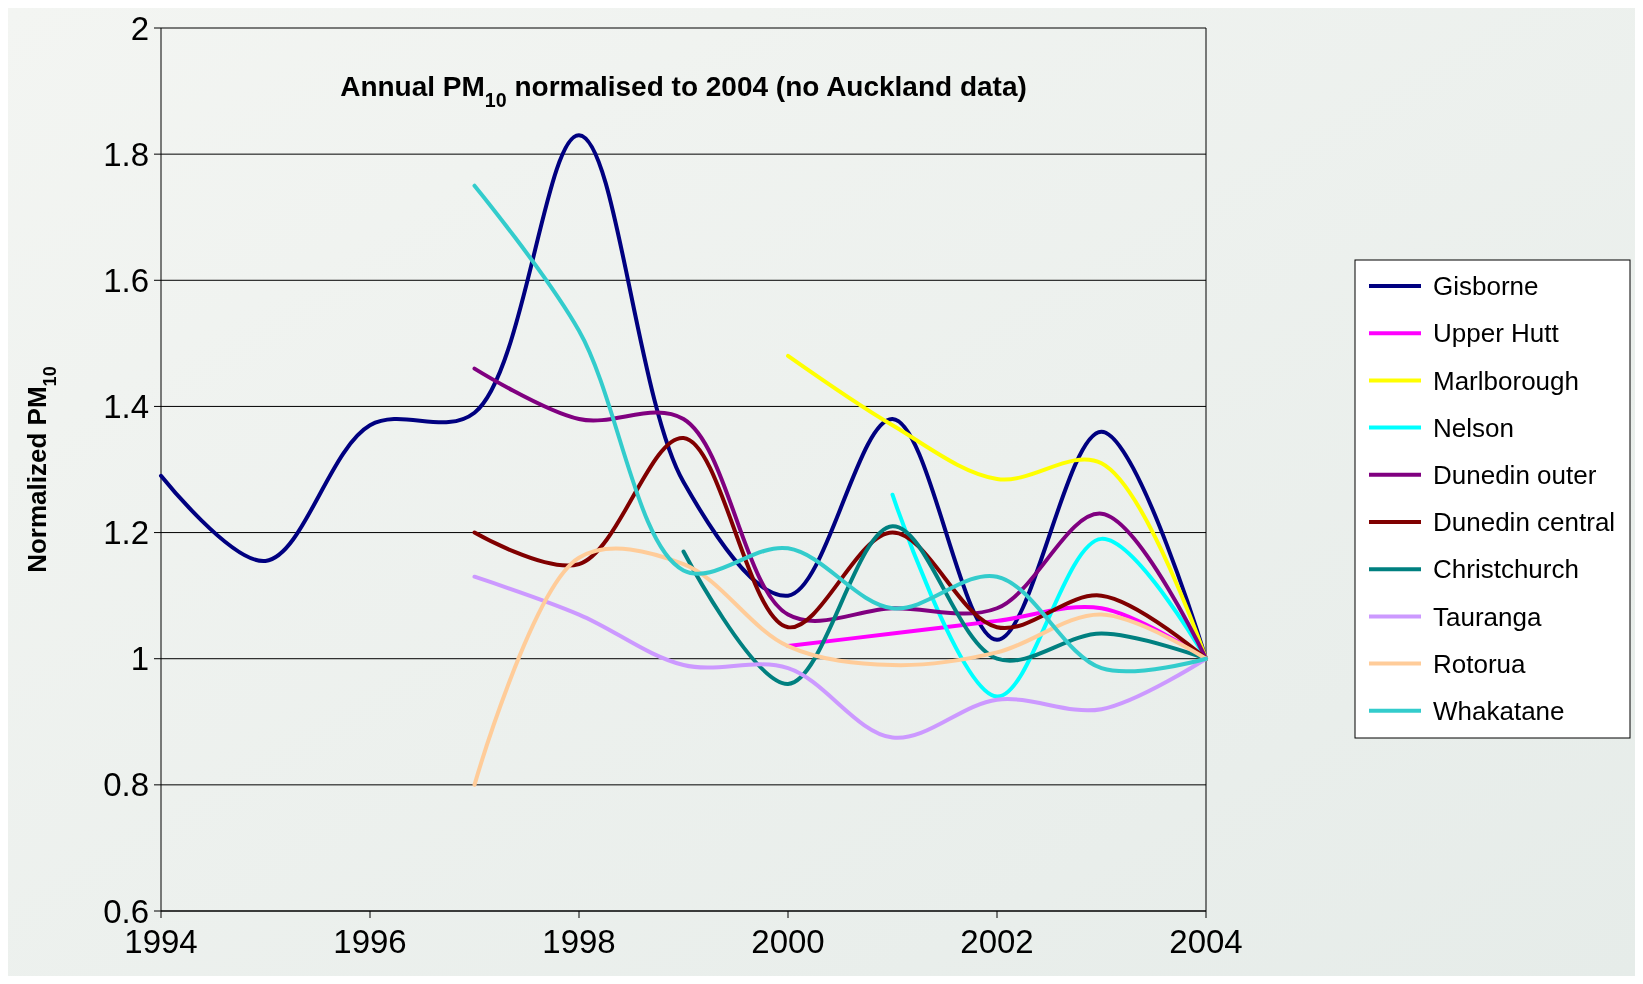 This screenshot has height=984, width=1643. What do you see at coordinates (1486, 286) in the screenshot?
I see `legend-label: Gisborne` at bounding box center [1486, 286].